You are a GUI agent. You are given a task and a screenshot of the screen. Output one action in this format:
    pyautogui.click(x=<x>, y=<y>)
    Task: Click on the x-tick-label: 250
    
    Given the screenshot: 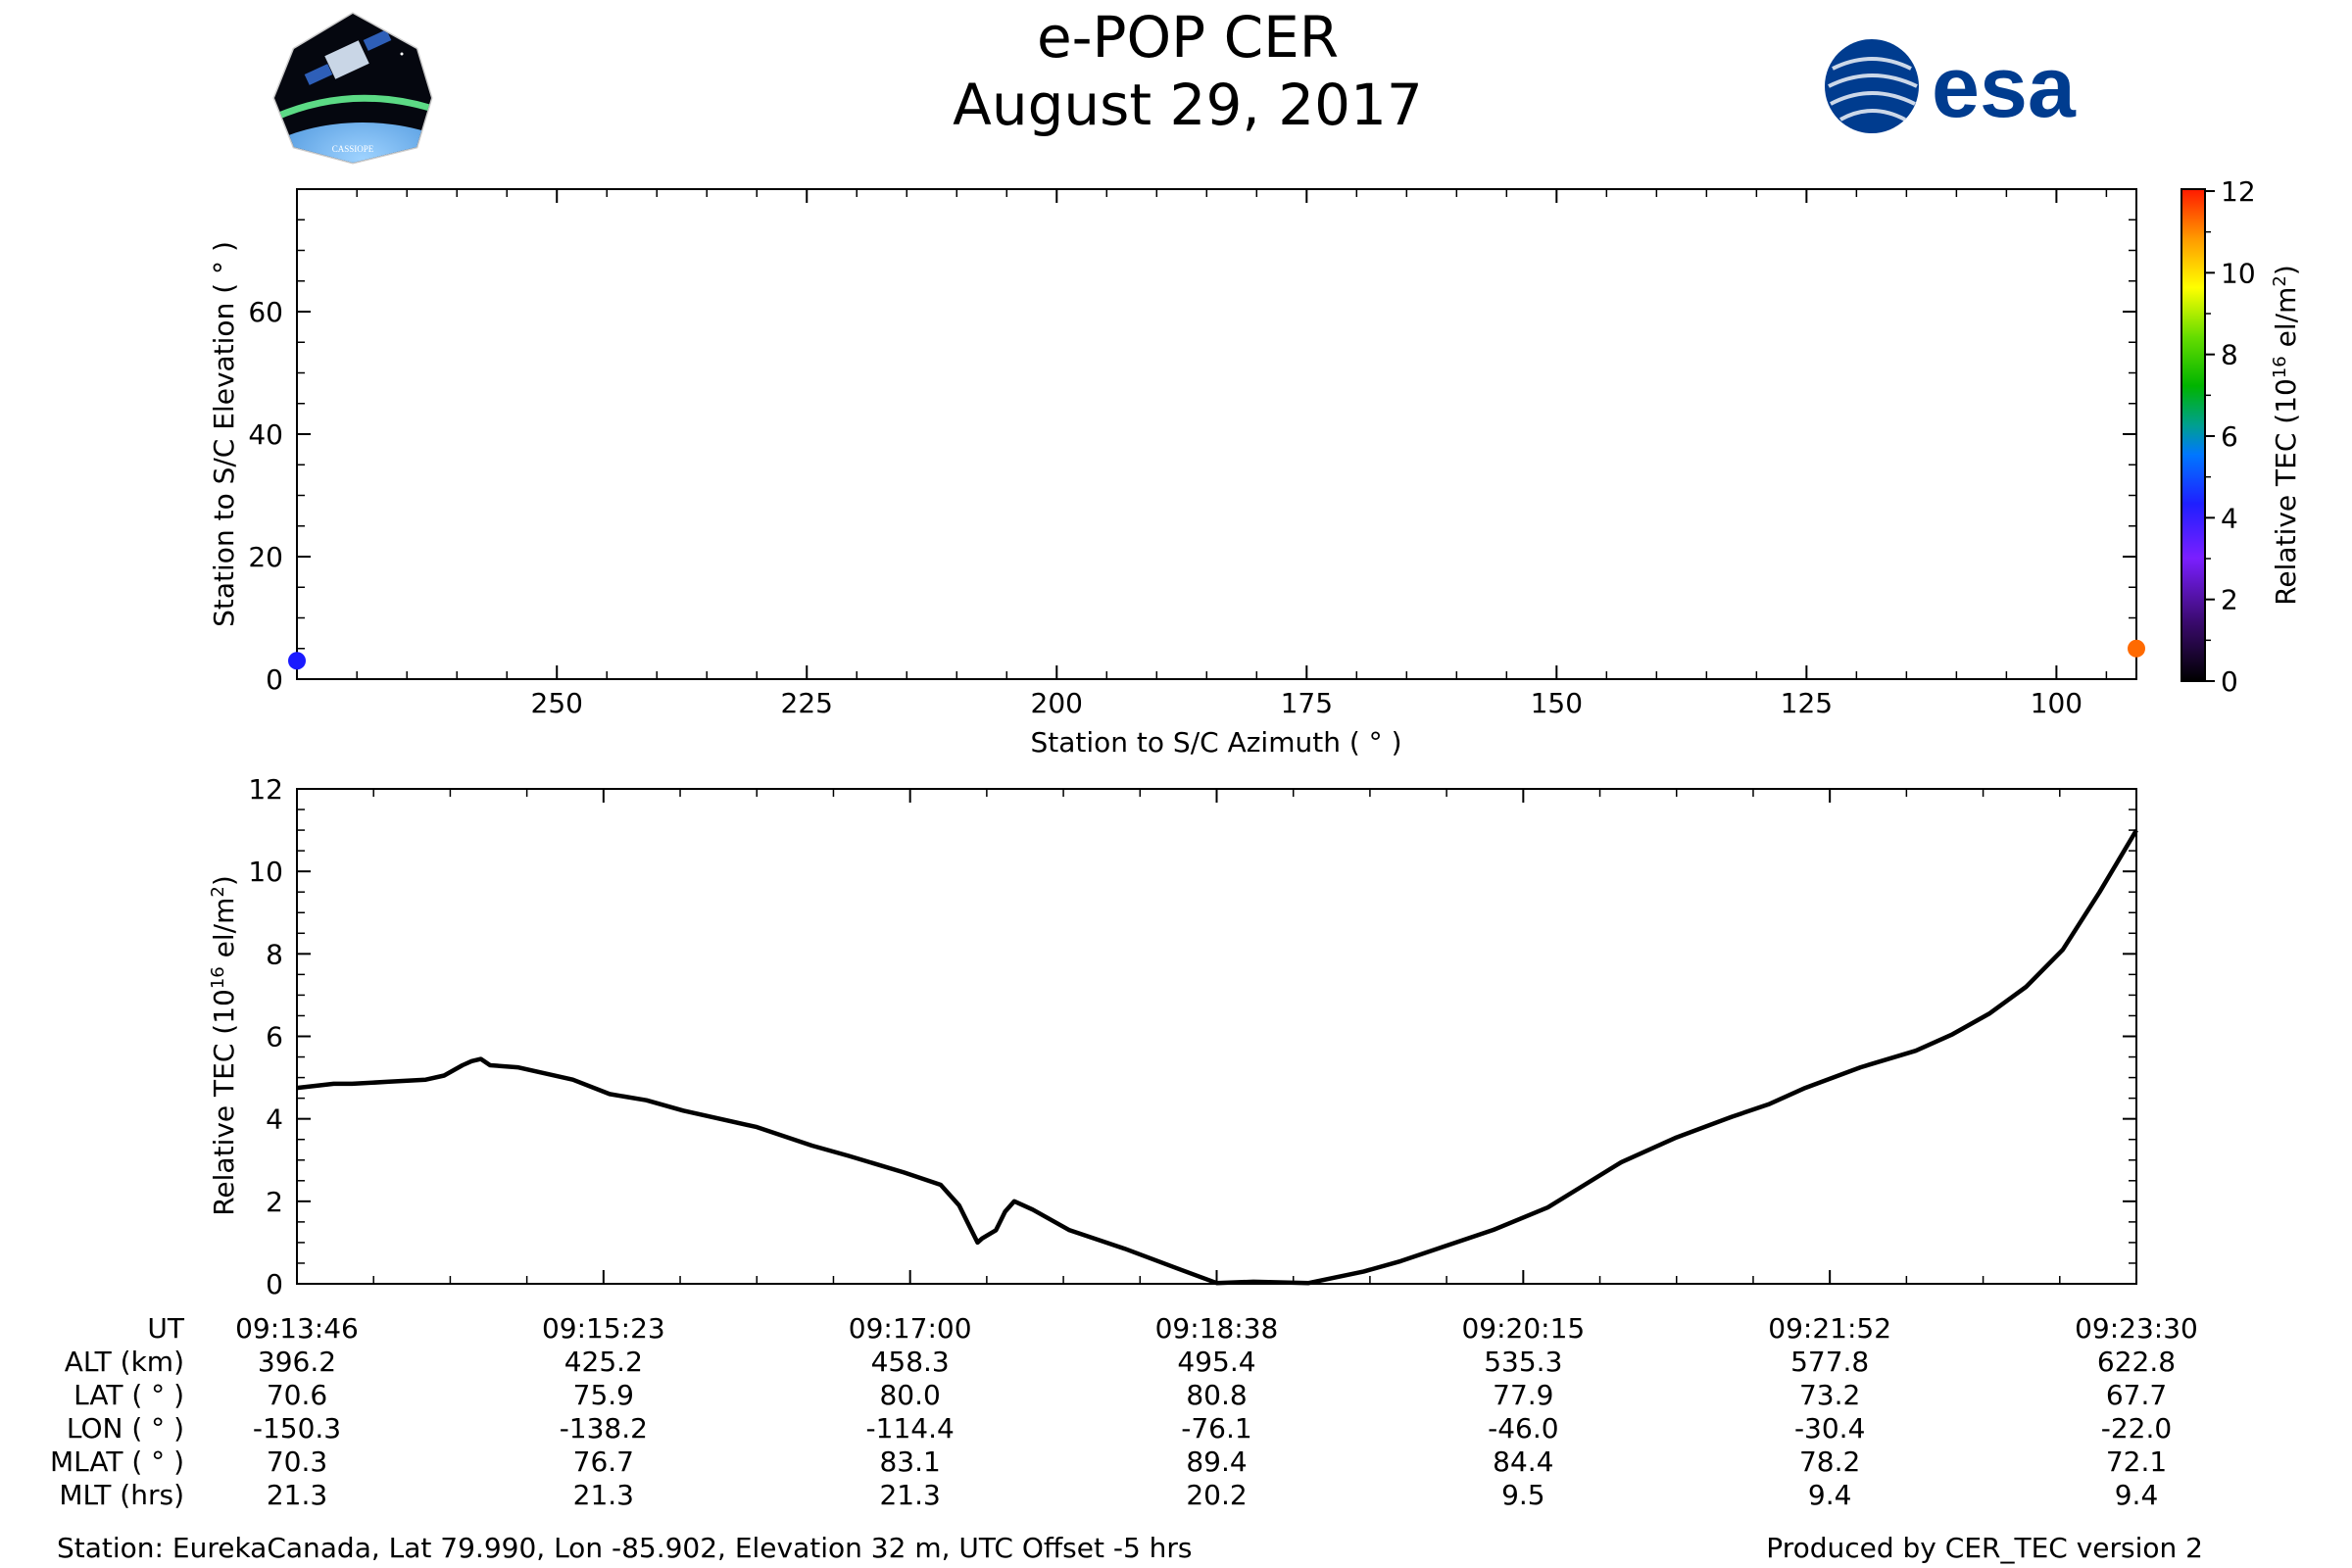 What is the action you would take?
    pyautogui.click(x=557, y=703)
    